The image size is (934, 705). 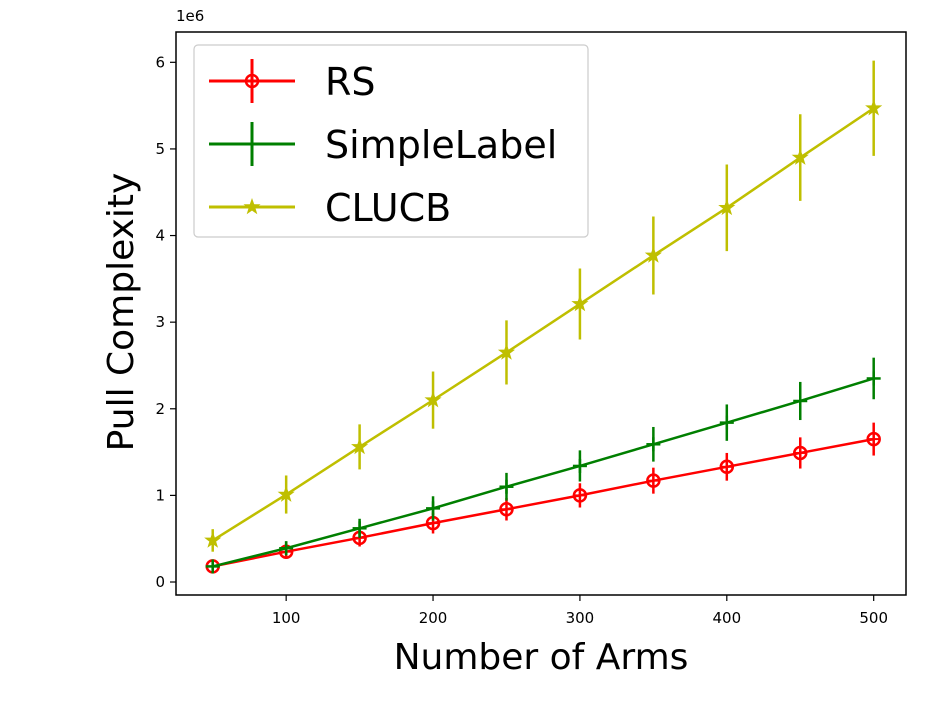 I want to click on y-tick-label: 5, so click(x=160, y=149).